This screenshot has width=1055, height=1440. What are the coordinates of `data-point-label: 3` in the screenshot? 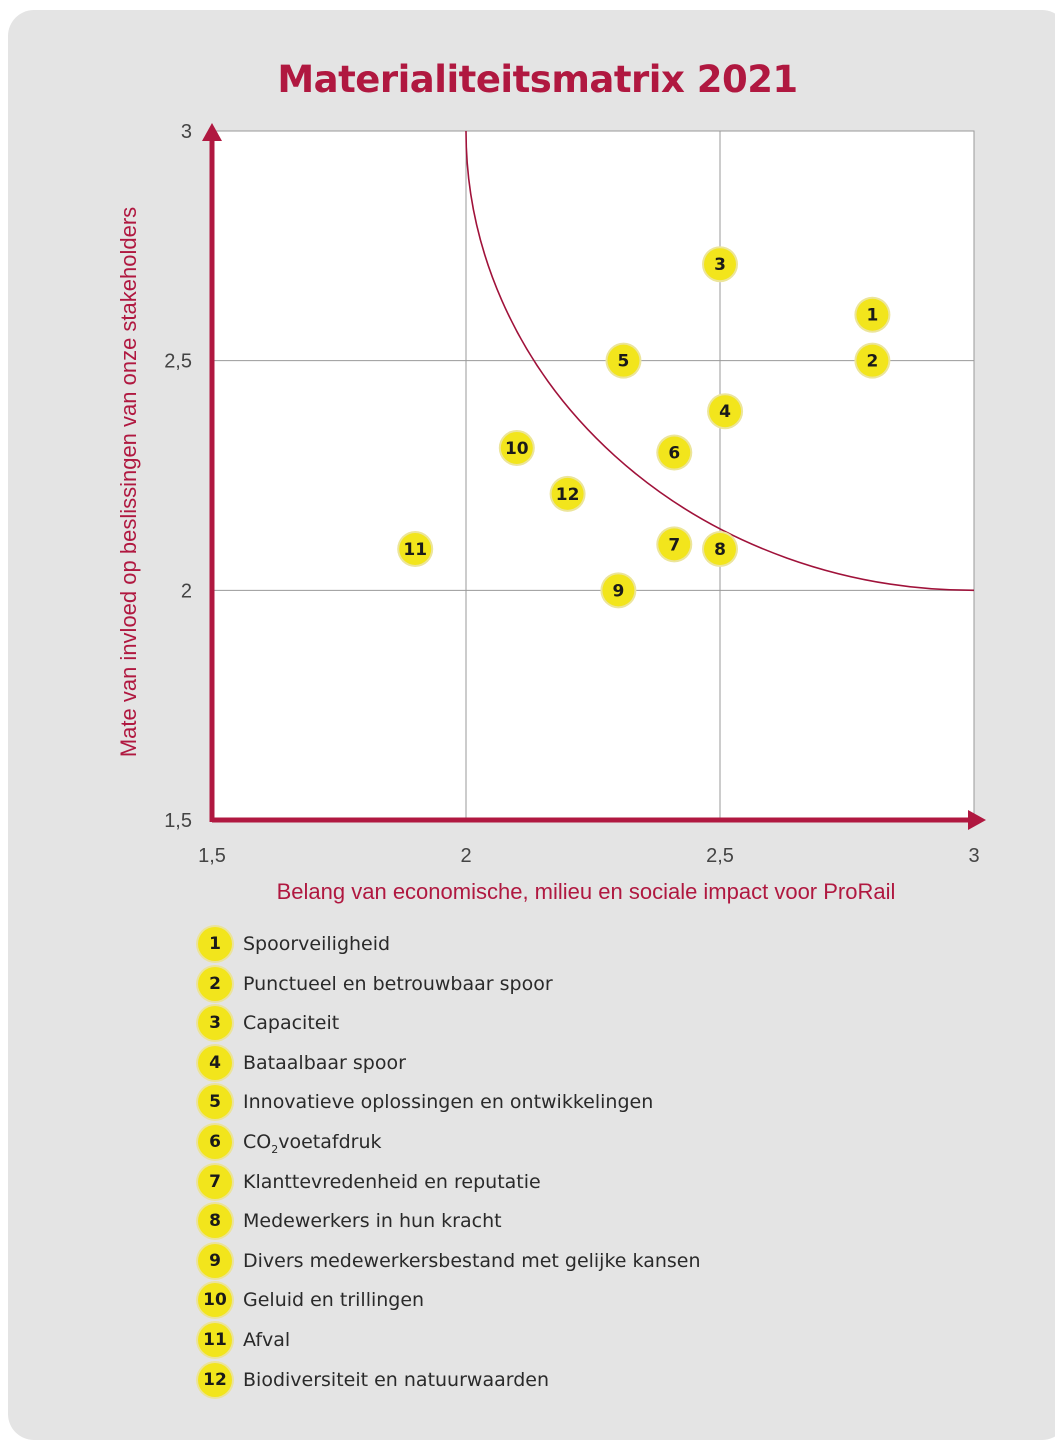 It's located at (720, 265).